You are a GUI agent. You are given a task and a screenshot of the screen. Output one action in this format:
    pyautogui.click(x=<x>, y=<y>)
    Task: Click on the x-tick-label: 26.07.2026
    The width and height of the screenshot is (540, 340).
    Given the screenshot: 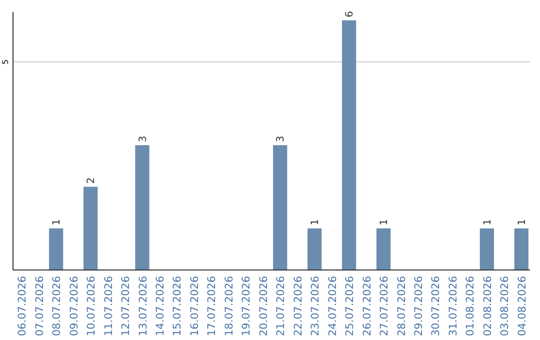 What is the action you would take?
    pyautogui.click(x=367, y=306)
    